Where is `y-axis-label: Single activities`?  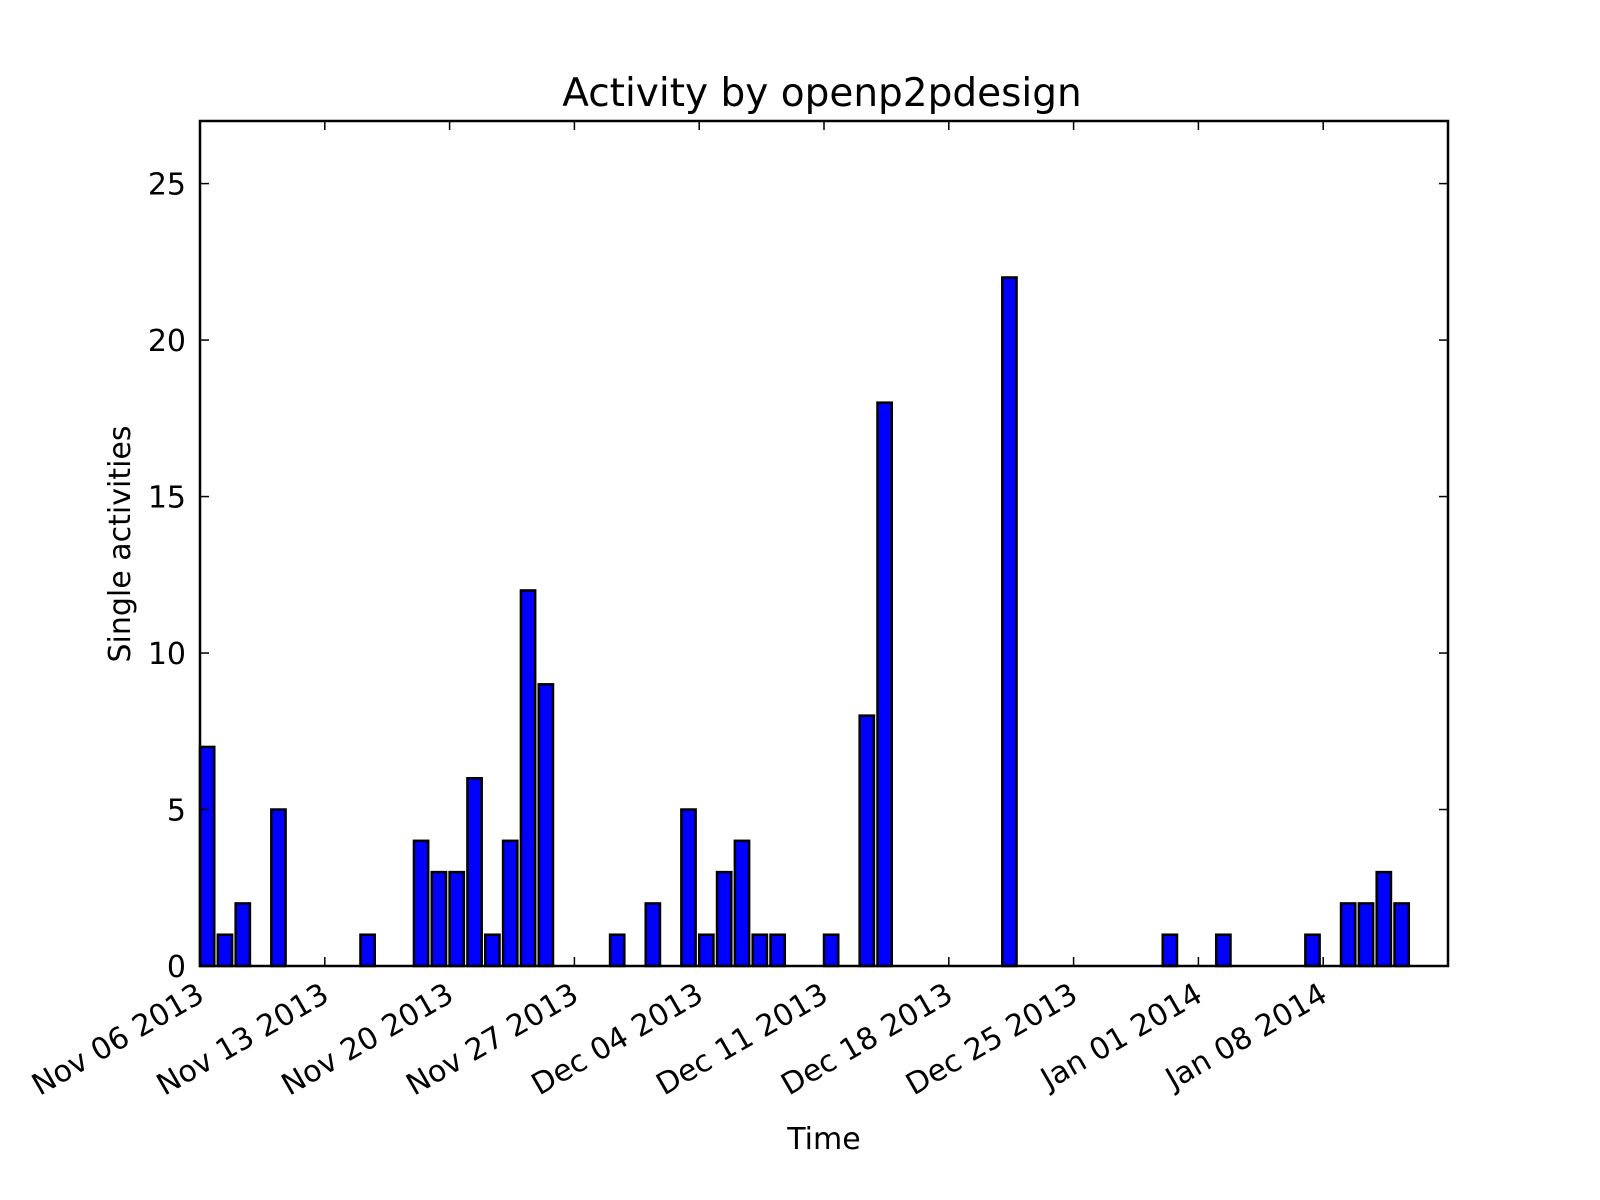 y-axis-label: Single activities is located at coordinates (120, 543).